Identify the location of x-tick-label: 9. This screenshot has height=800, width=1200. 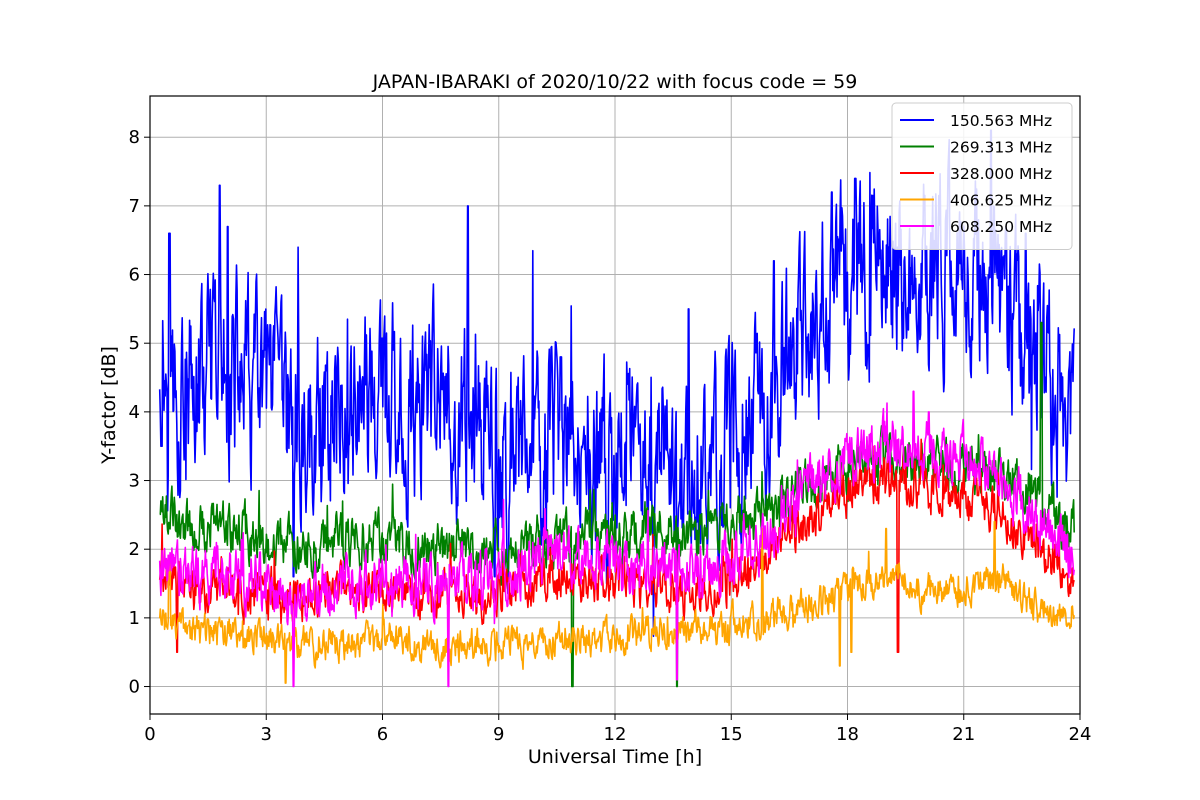
(498, 734).